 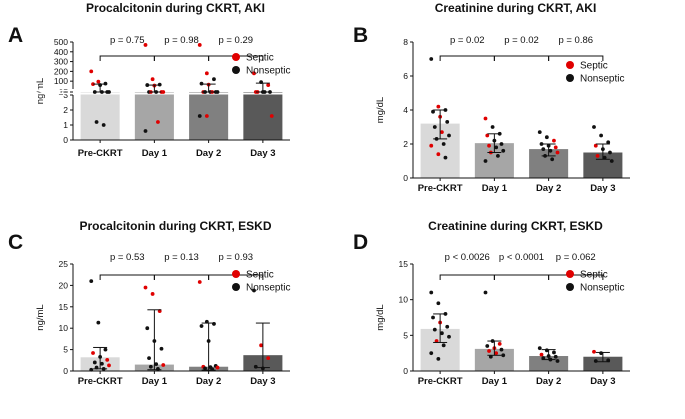 What do you see at coordinates (405, 76) in the screenshot?
I see `y-tick-label: 6` at bounding box center [405, 76].